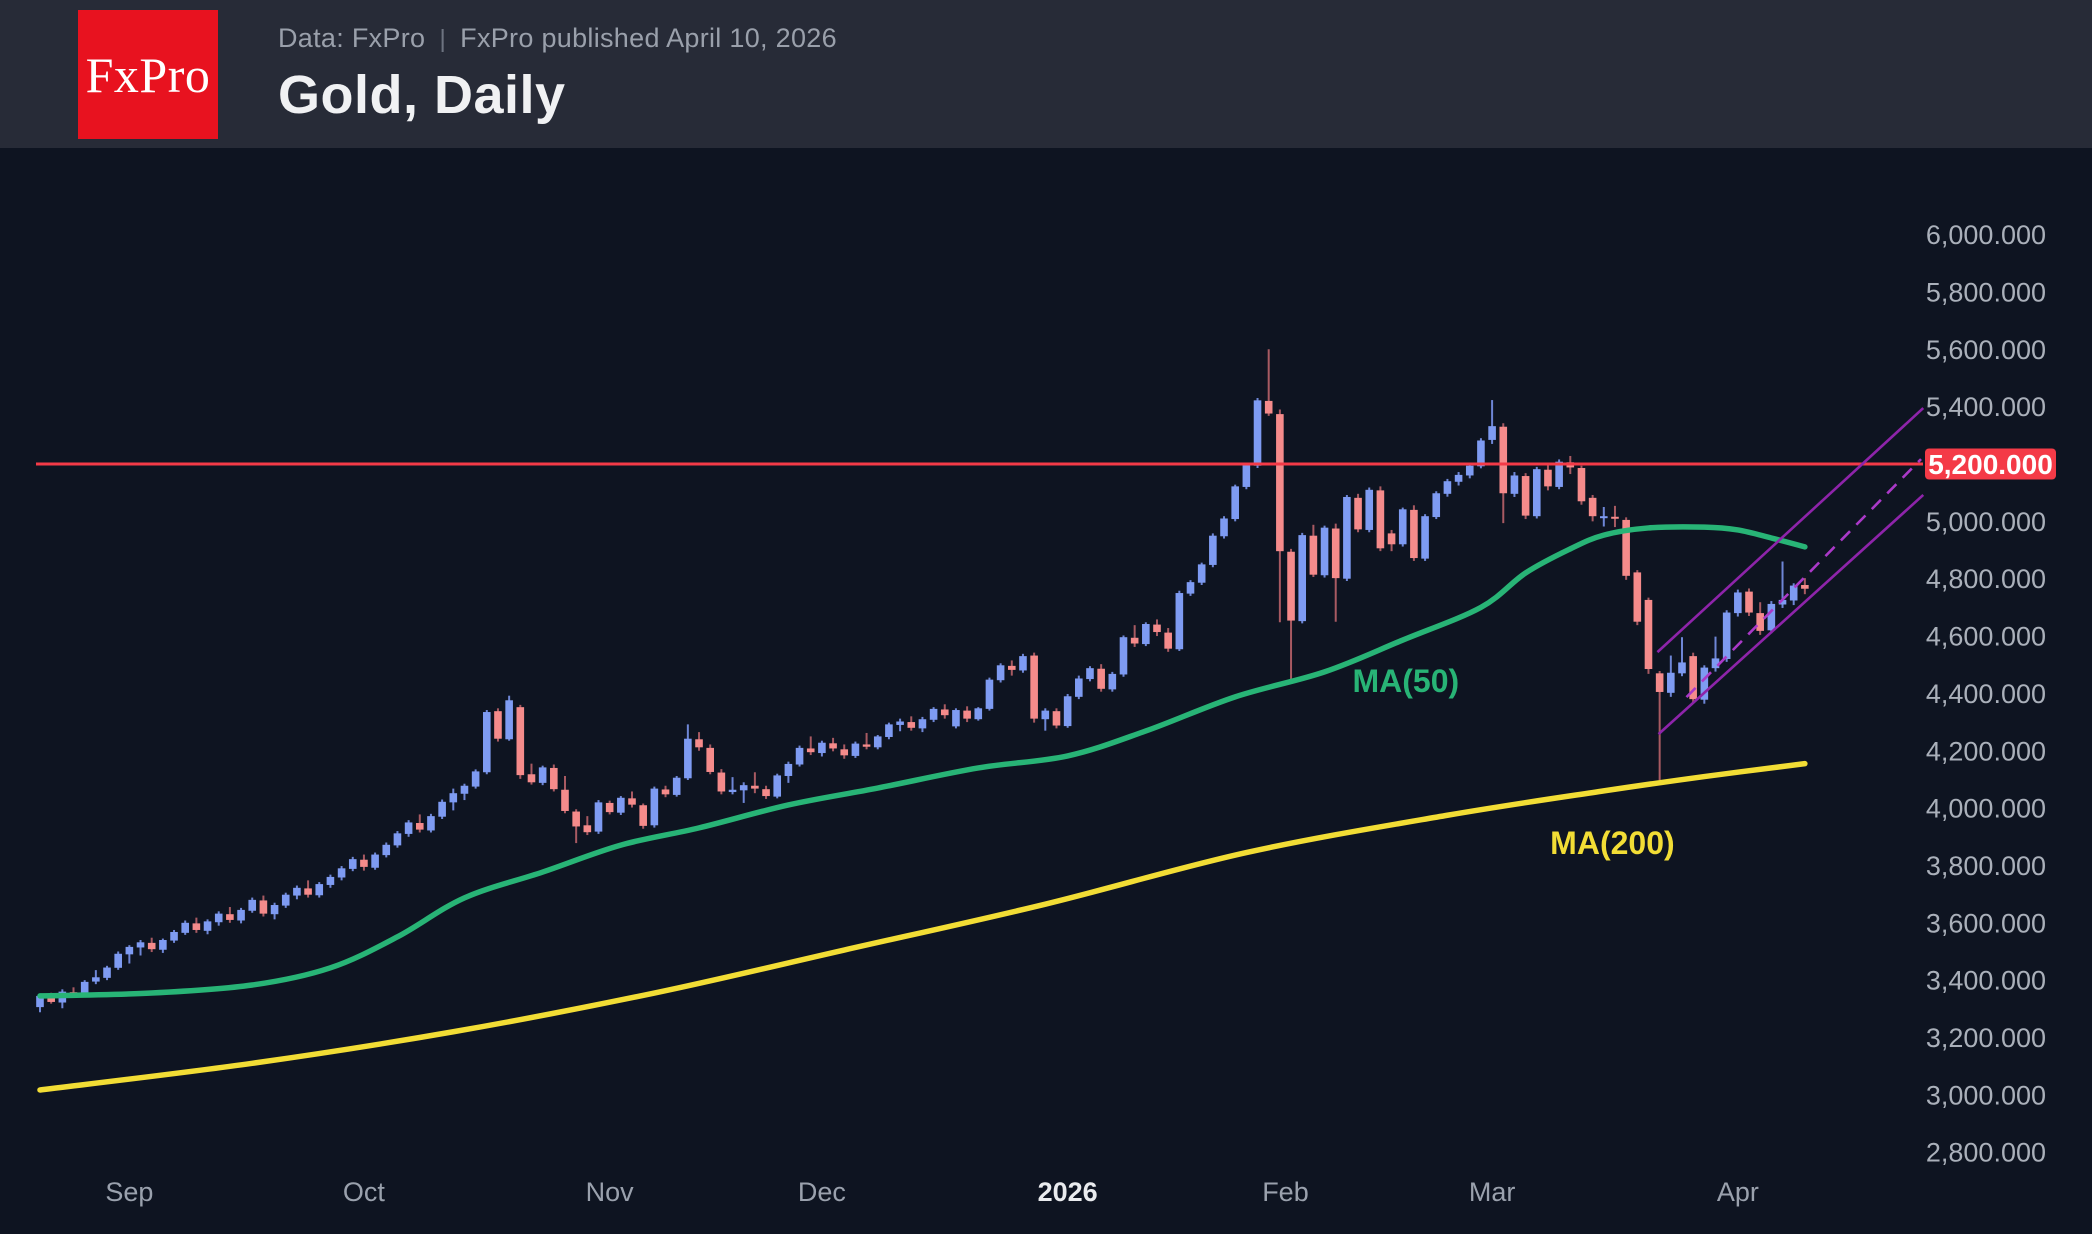  I want to click on y-axis-tick: 4,800.000, so click(1986, 579).